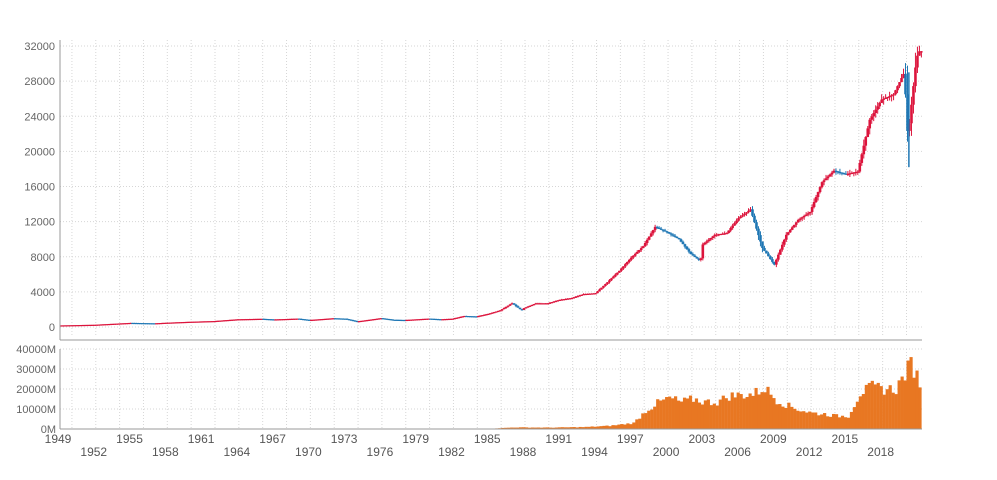 This screenshot has width=997, height=480. Describe the element at coordinates (523, 452) in the screenshot. I see `x-tick-label: 1988` at that location.